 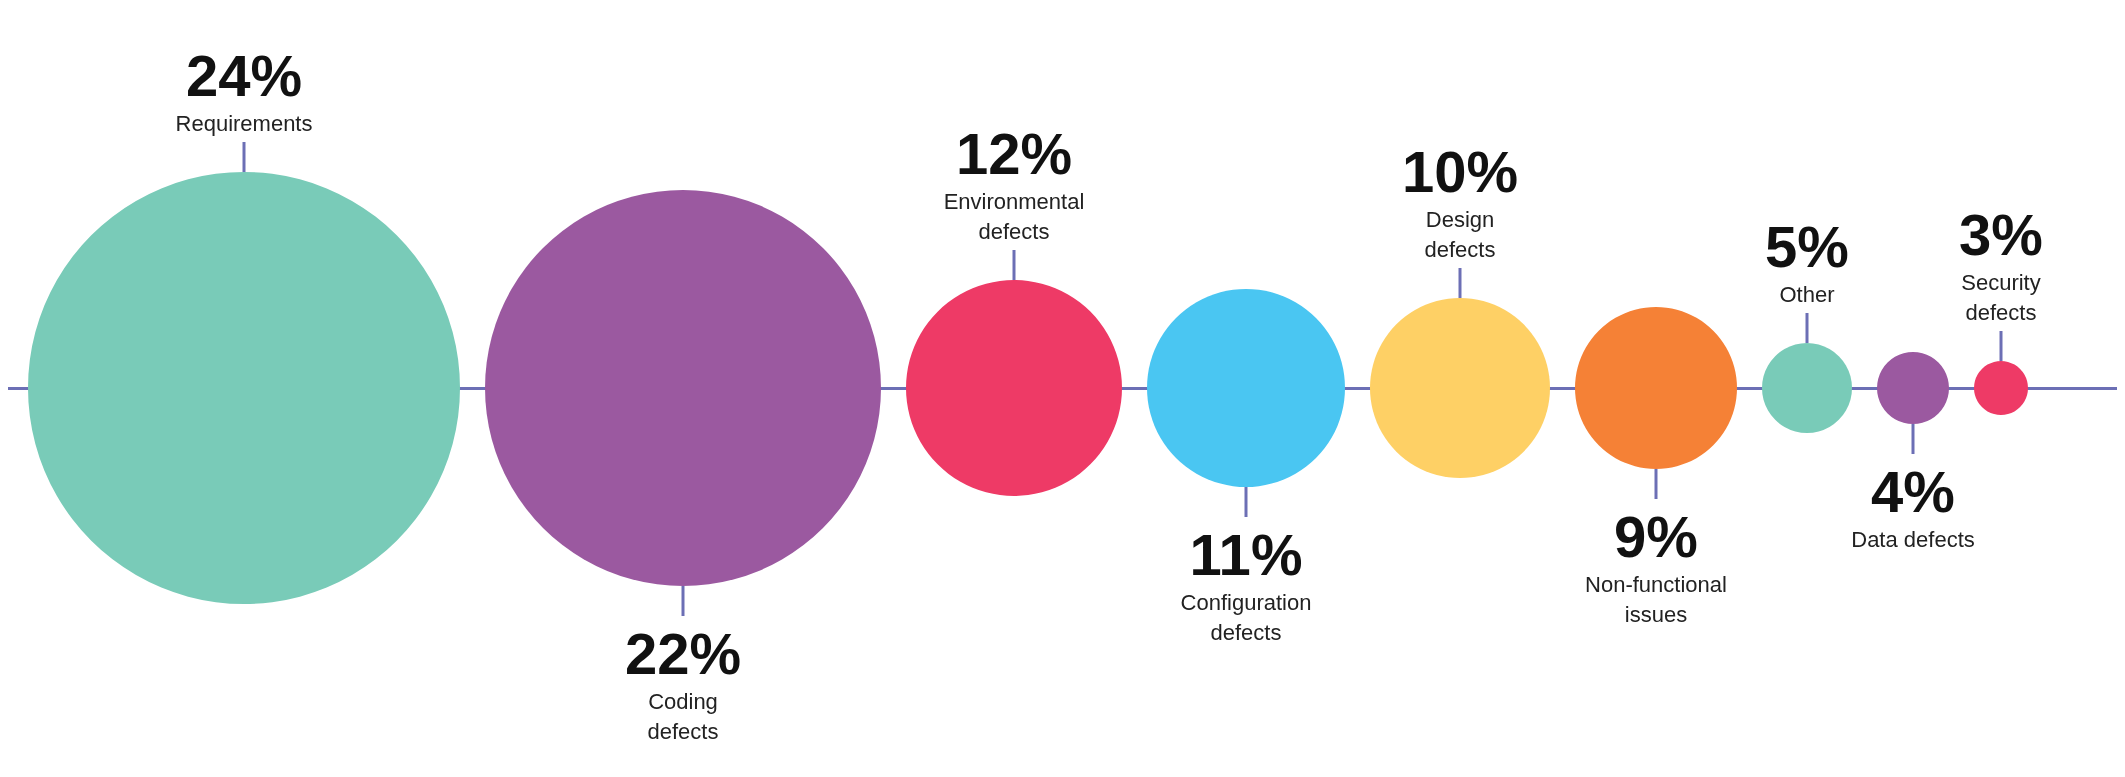 I want to click on data-label: 24%, so click(x=244, y=75).